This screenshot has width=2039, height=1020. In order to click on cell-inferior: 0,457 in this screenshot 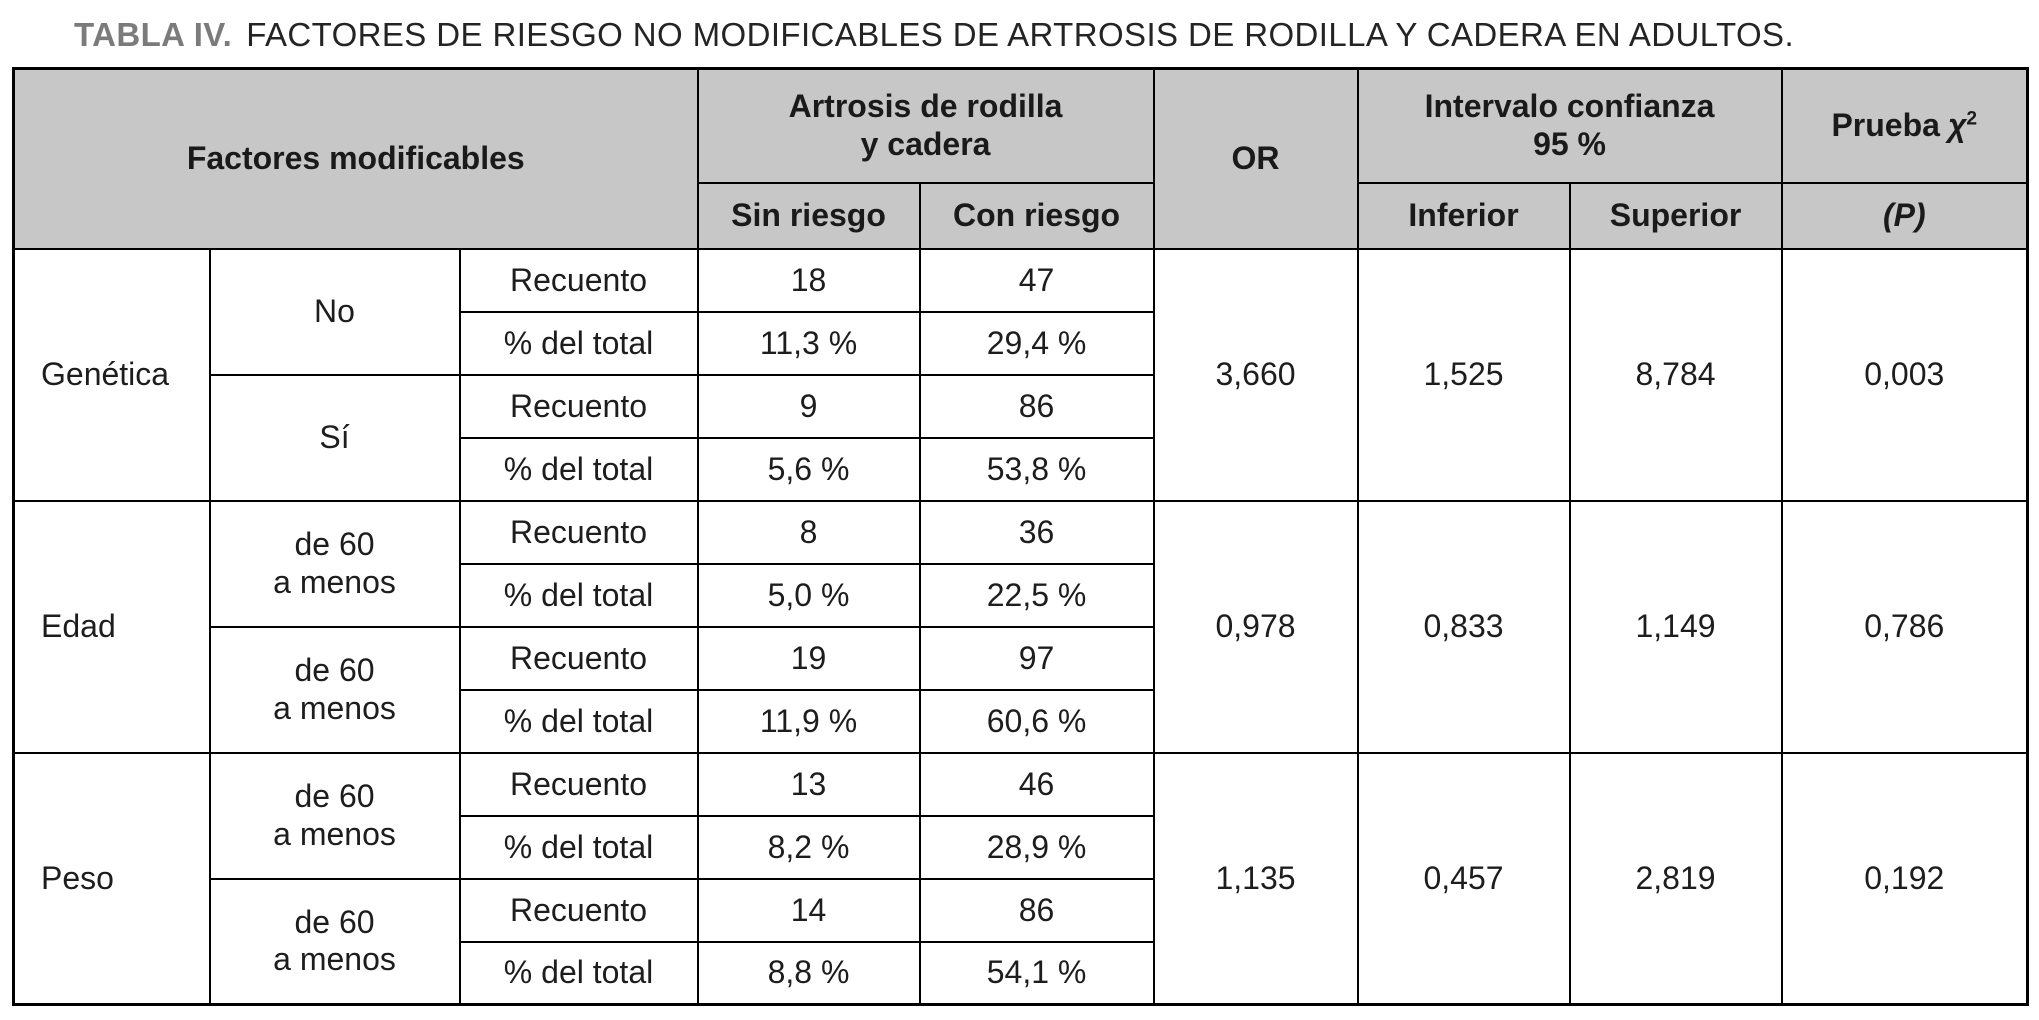, I will do `click(1463, 878)`.